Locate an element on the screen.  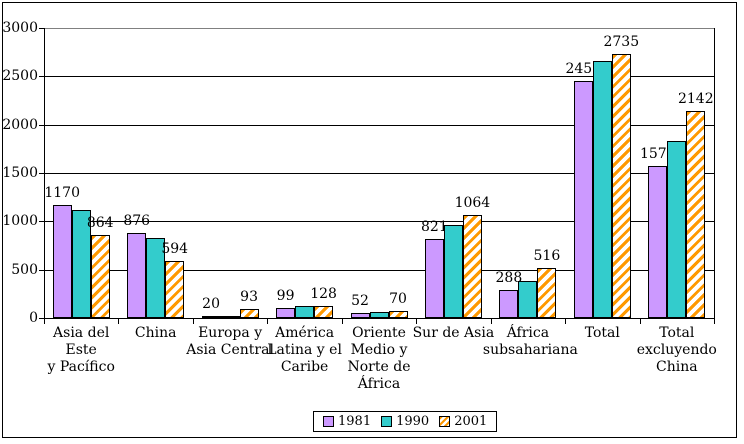
bar-value-label: 864 is located at coordinates (100, 222).